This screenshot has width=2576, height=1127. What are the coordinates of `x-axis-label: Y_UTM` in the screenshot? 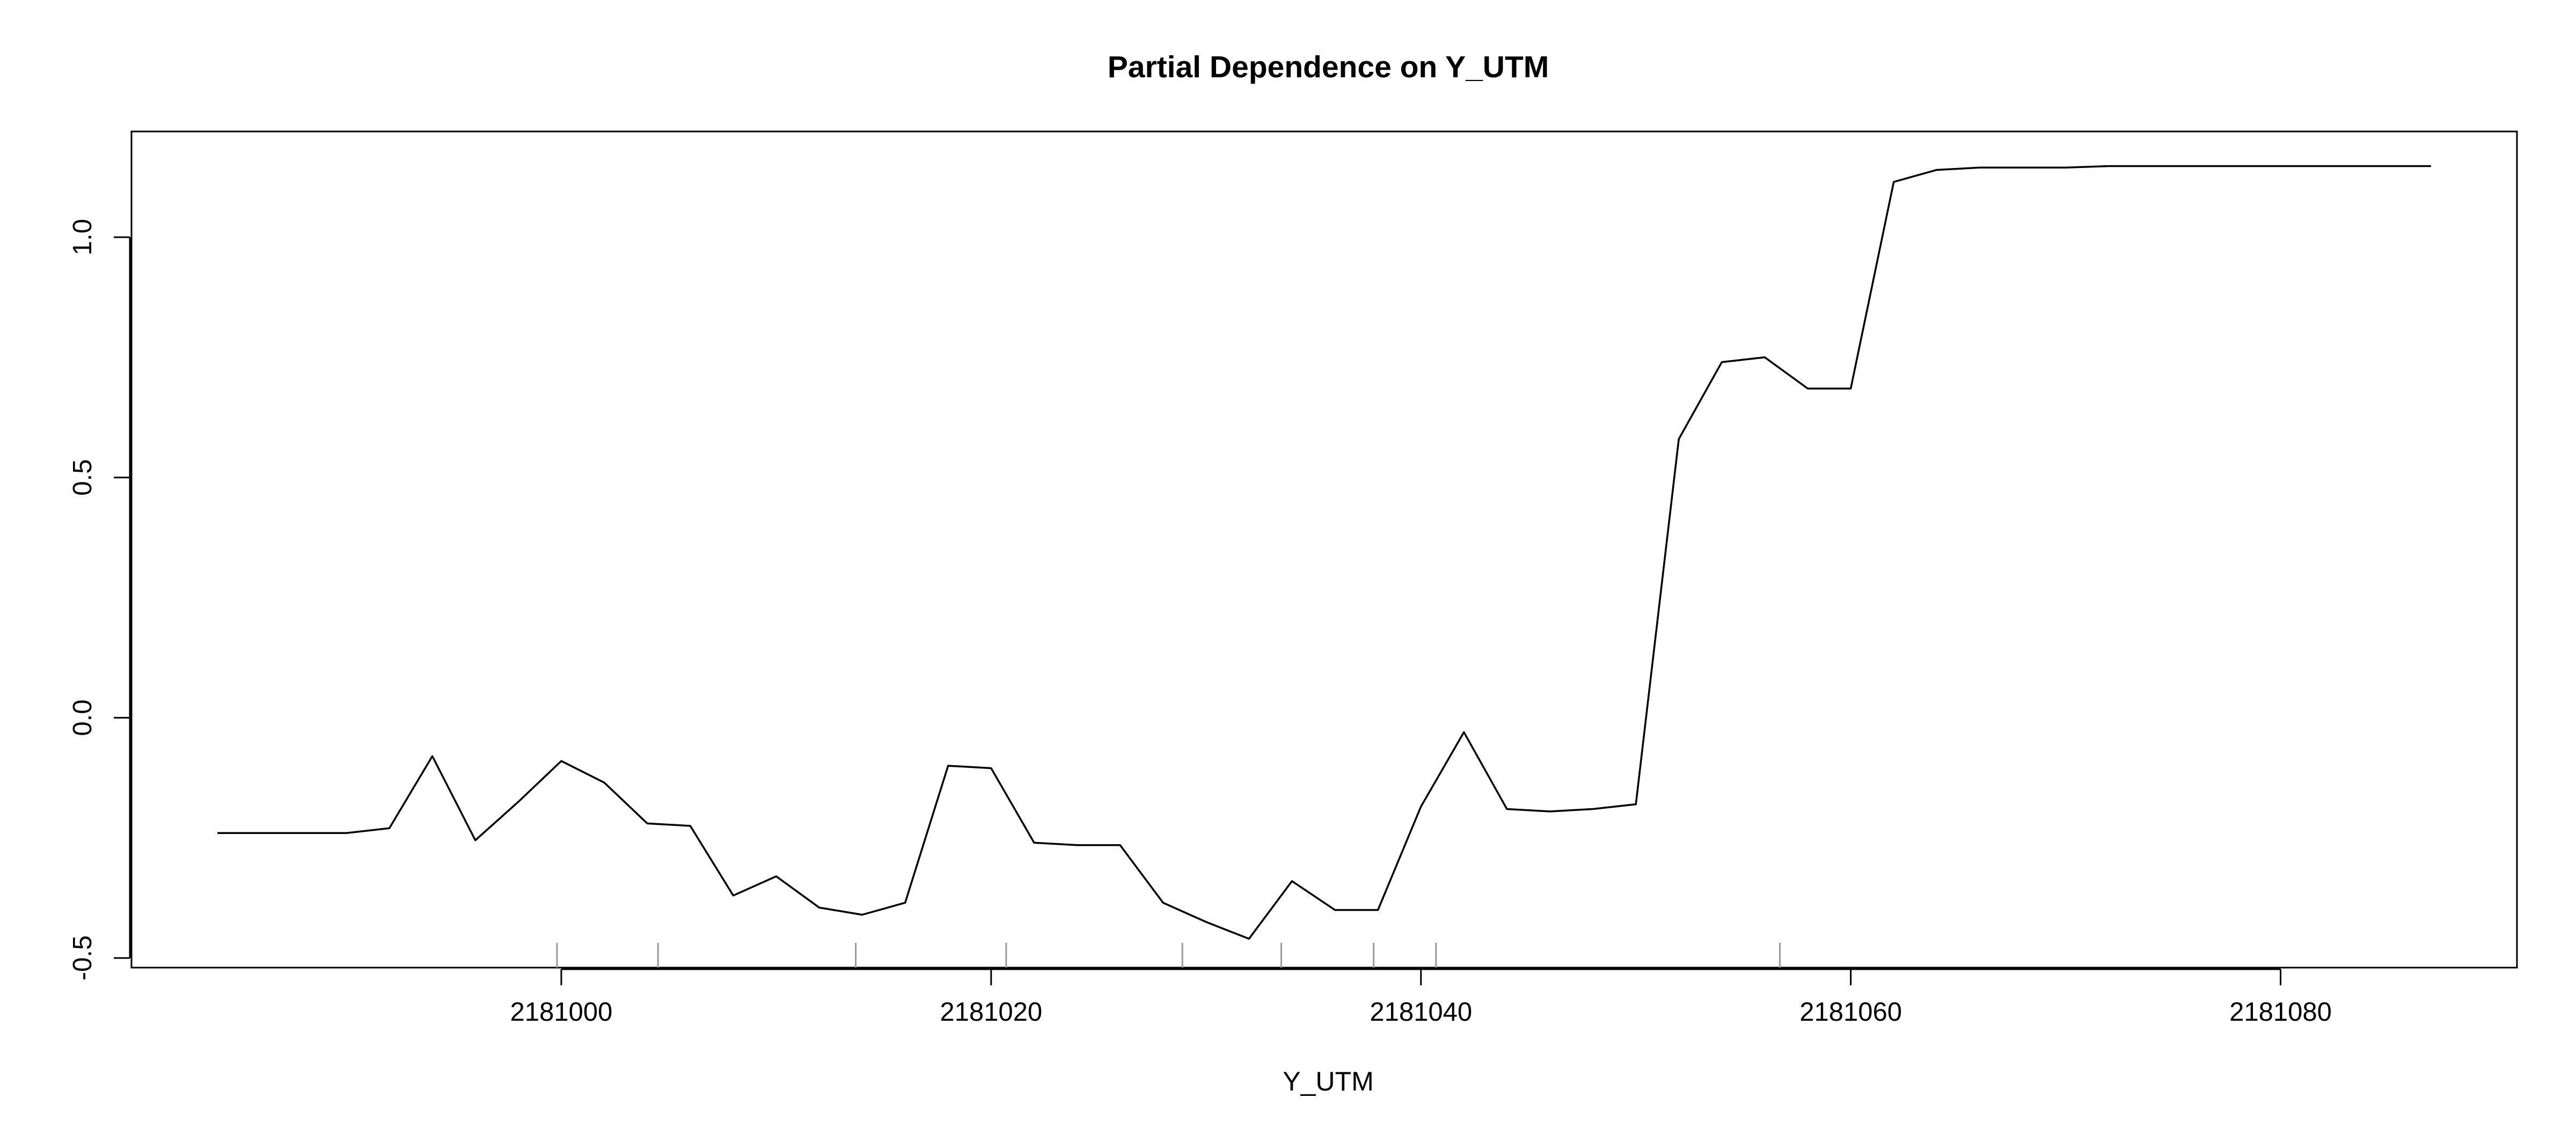 It's located at (1328, 1081).